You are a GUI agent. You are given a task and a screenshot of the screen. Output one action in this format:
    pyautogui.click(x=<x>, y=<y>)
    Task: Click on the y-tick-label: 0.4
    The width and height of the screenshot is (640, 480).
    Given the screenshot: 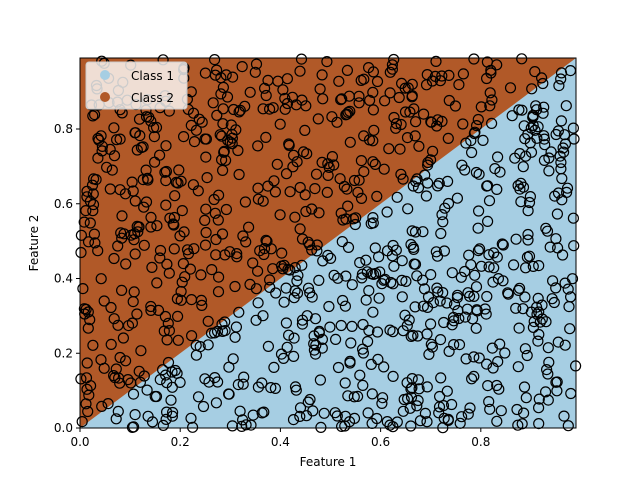 What is the action you would take?
    pyautogui.click(x=63, y=279)
    